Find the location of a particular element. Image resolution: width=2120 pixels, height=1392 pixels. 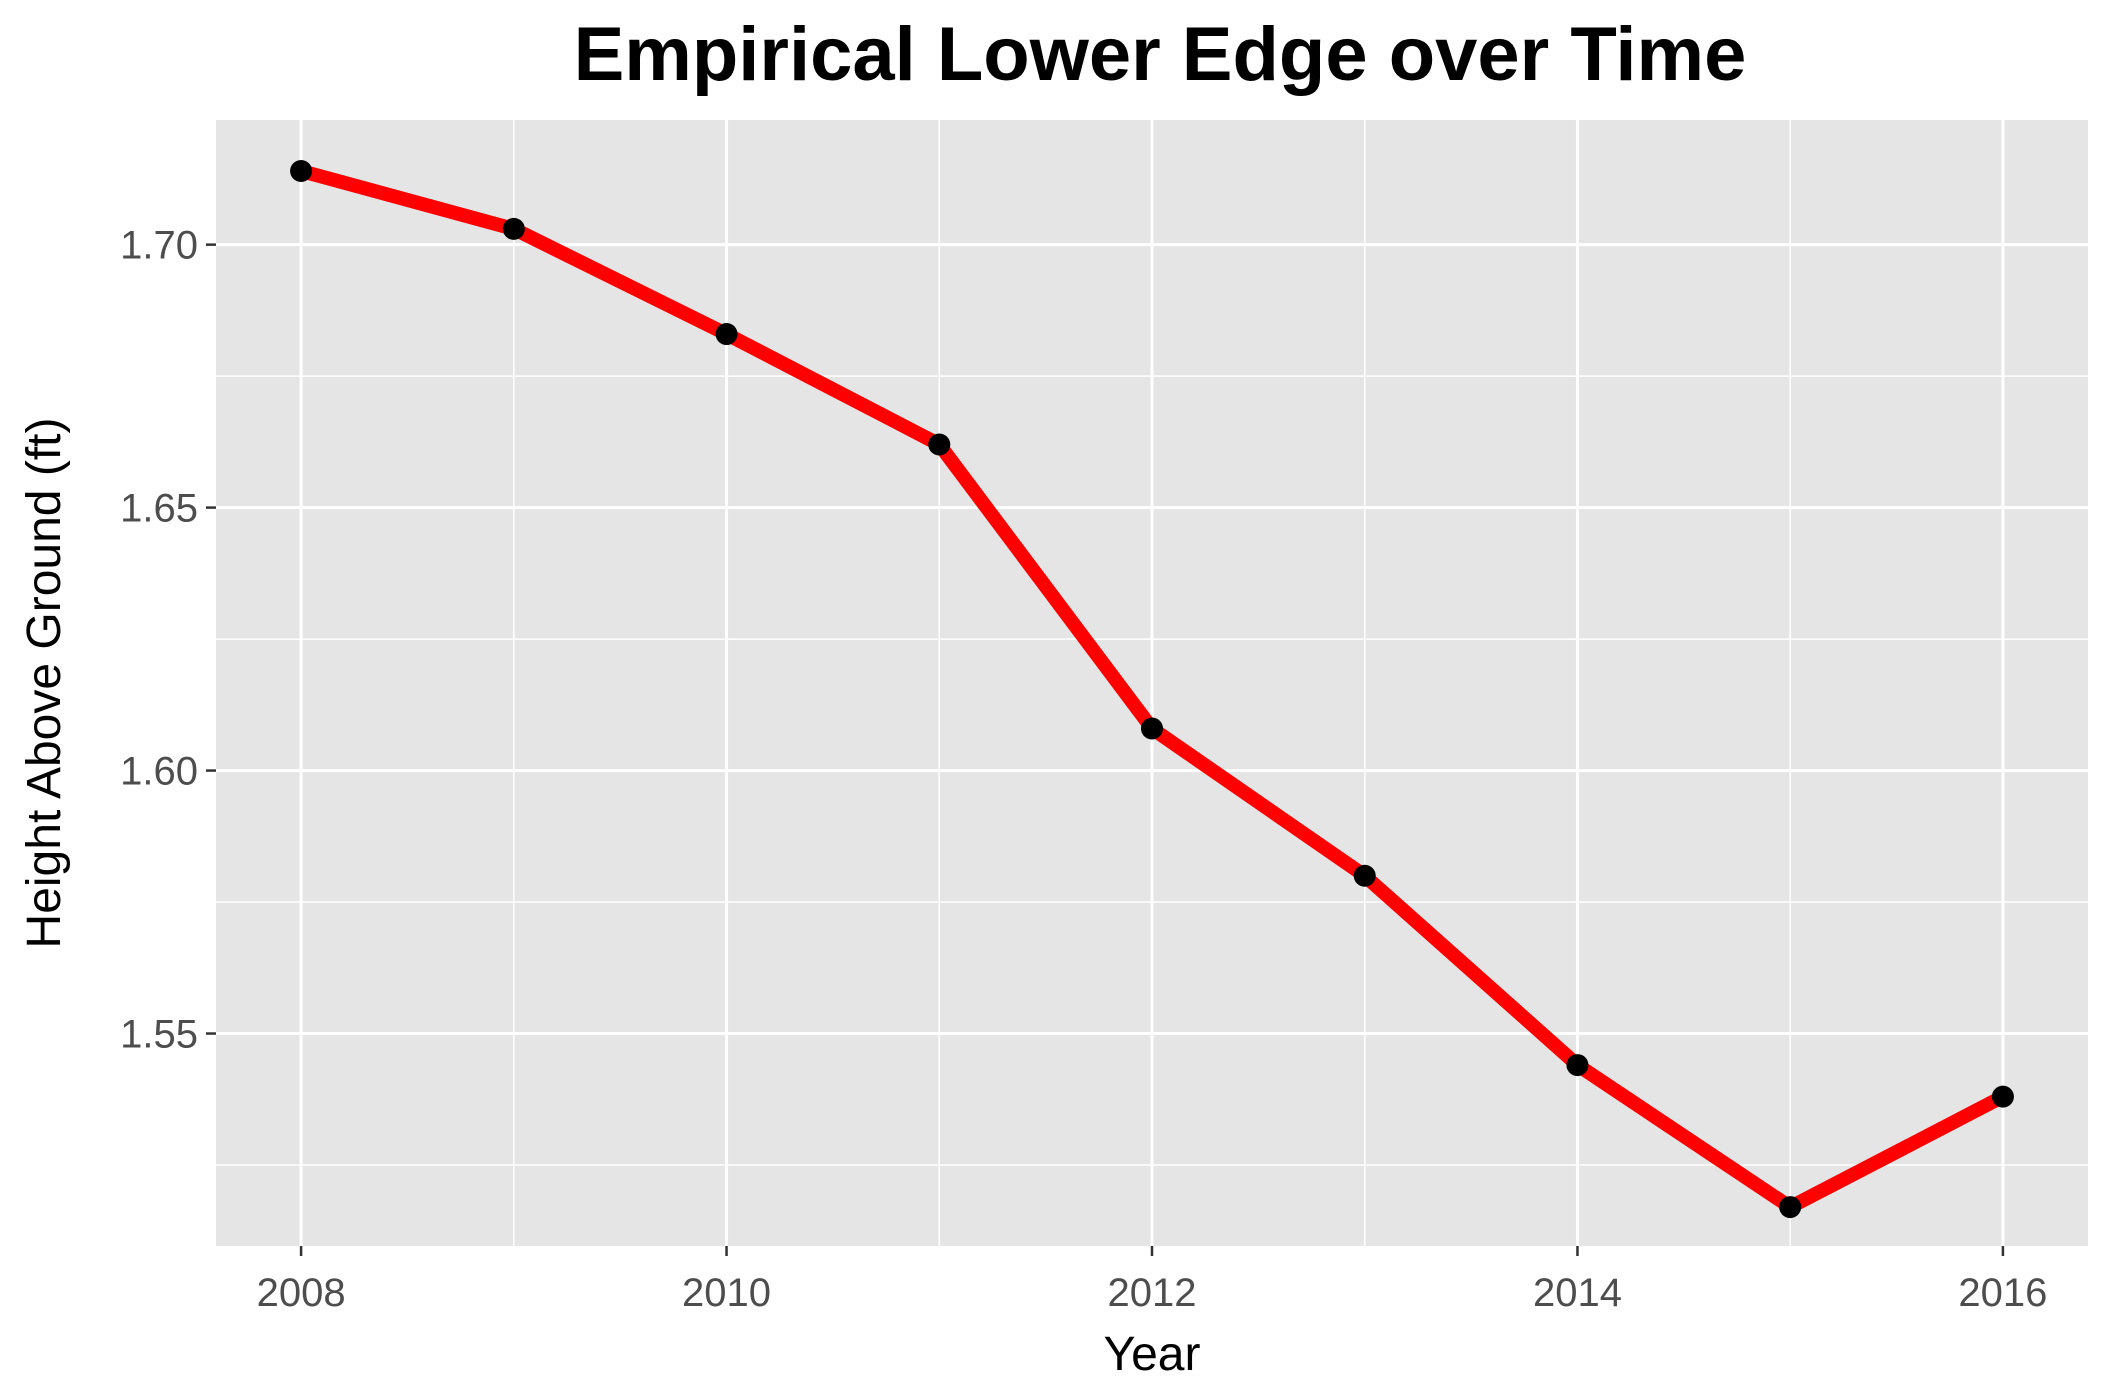

y-axis-title: Height Above Ground (ft) is located at coordinates (44, 683).